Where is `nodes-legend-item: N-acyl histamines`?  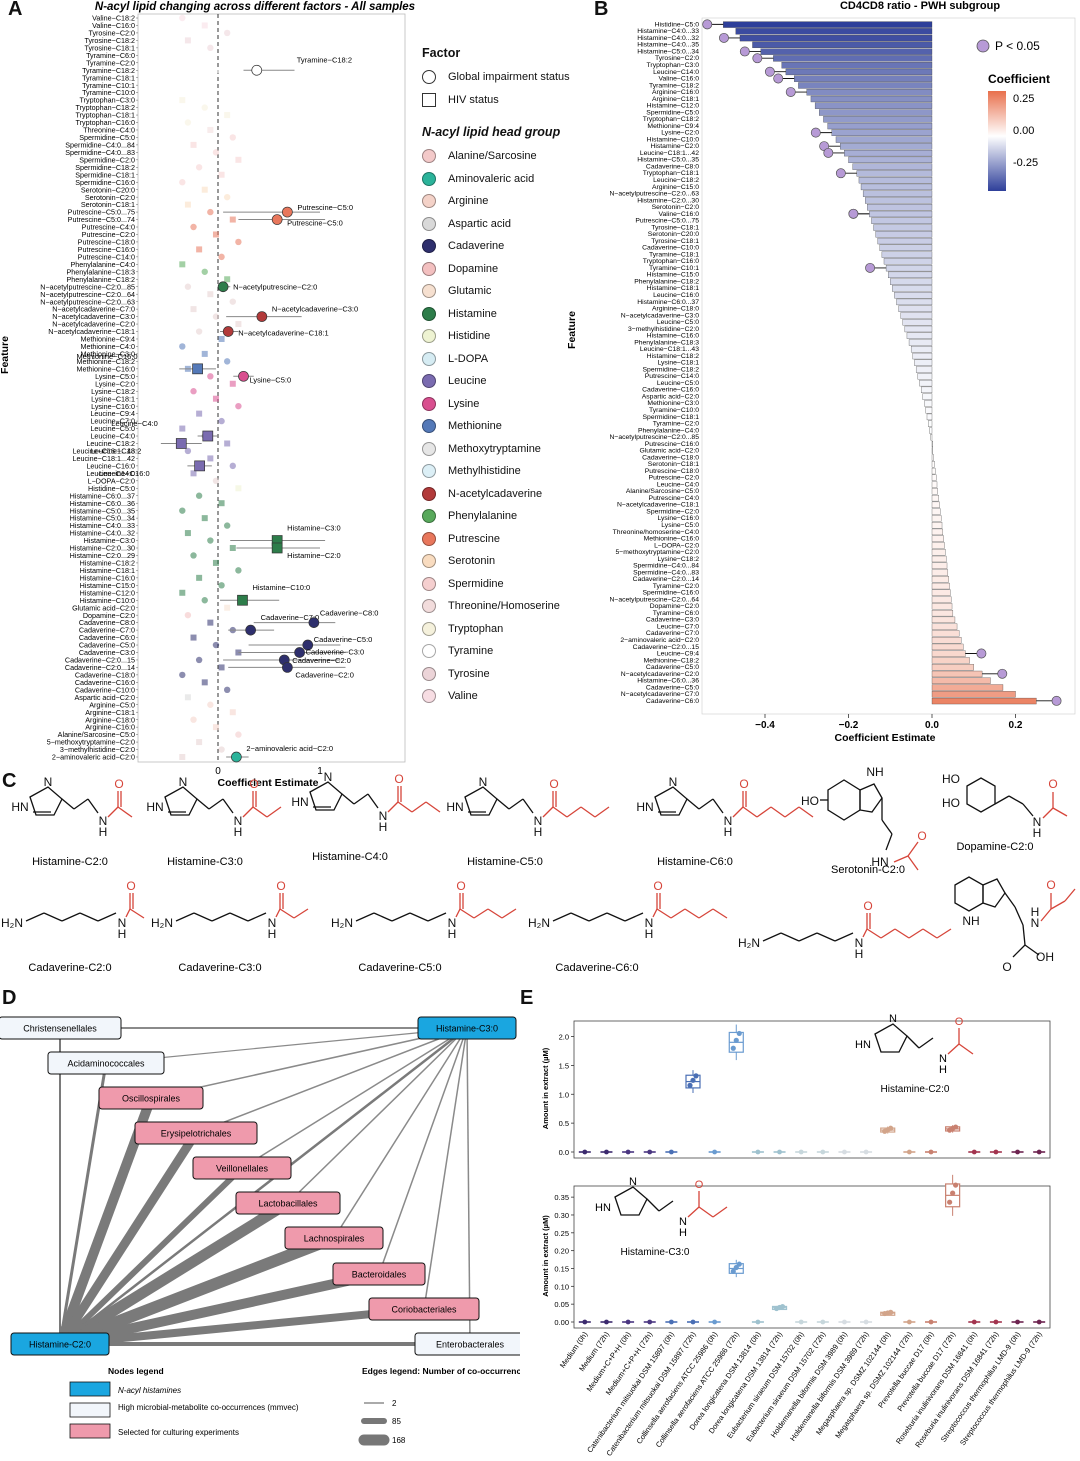
nodes-legend-item: N-acyl histamines is located at coordinates (149, 1390).